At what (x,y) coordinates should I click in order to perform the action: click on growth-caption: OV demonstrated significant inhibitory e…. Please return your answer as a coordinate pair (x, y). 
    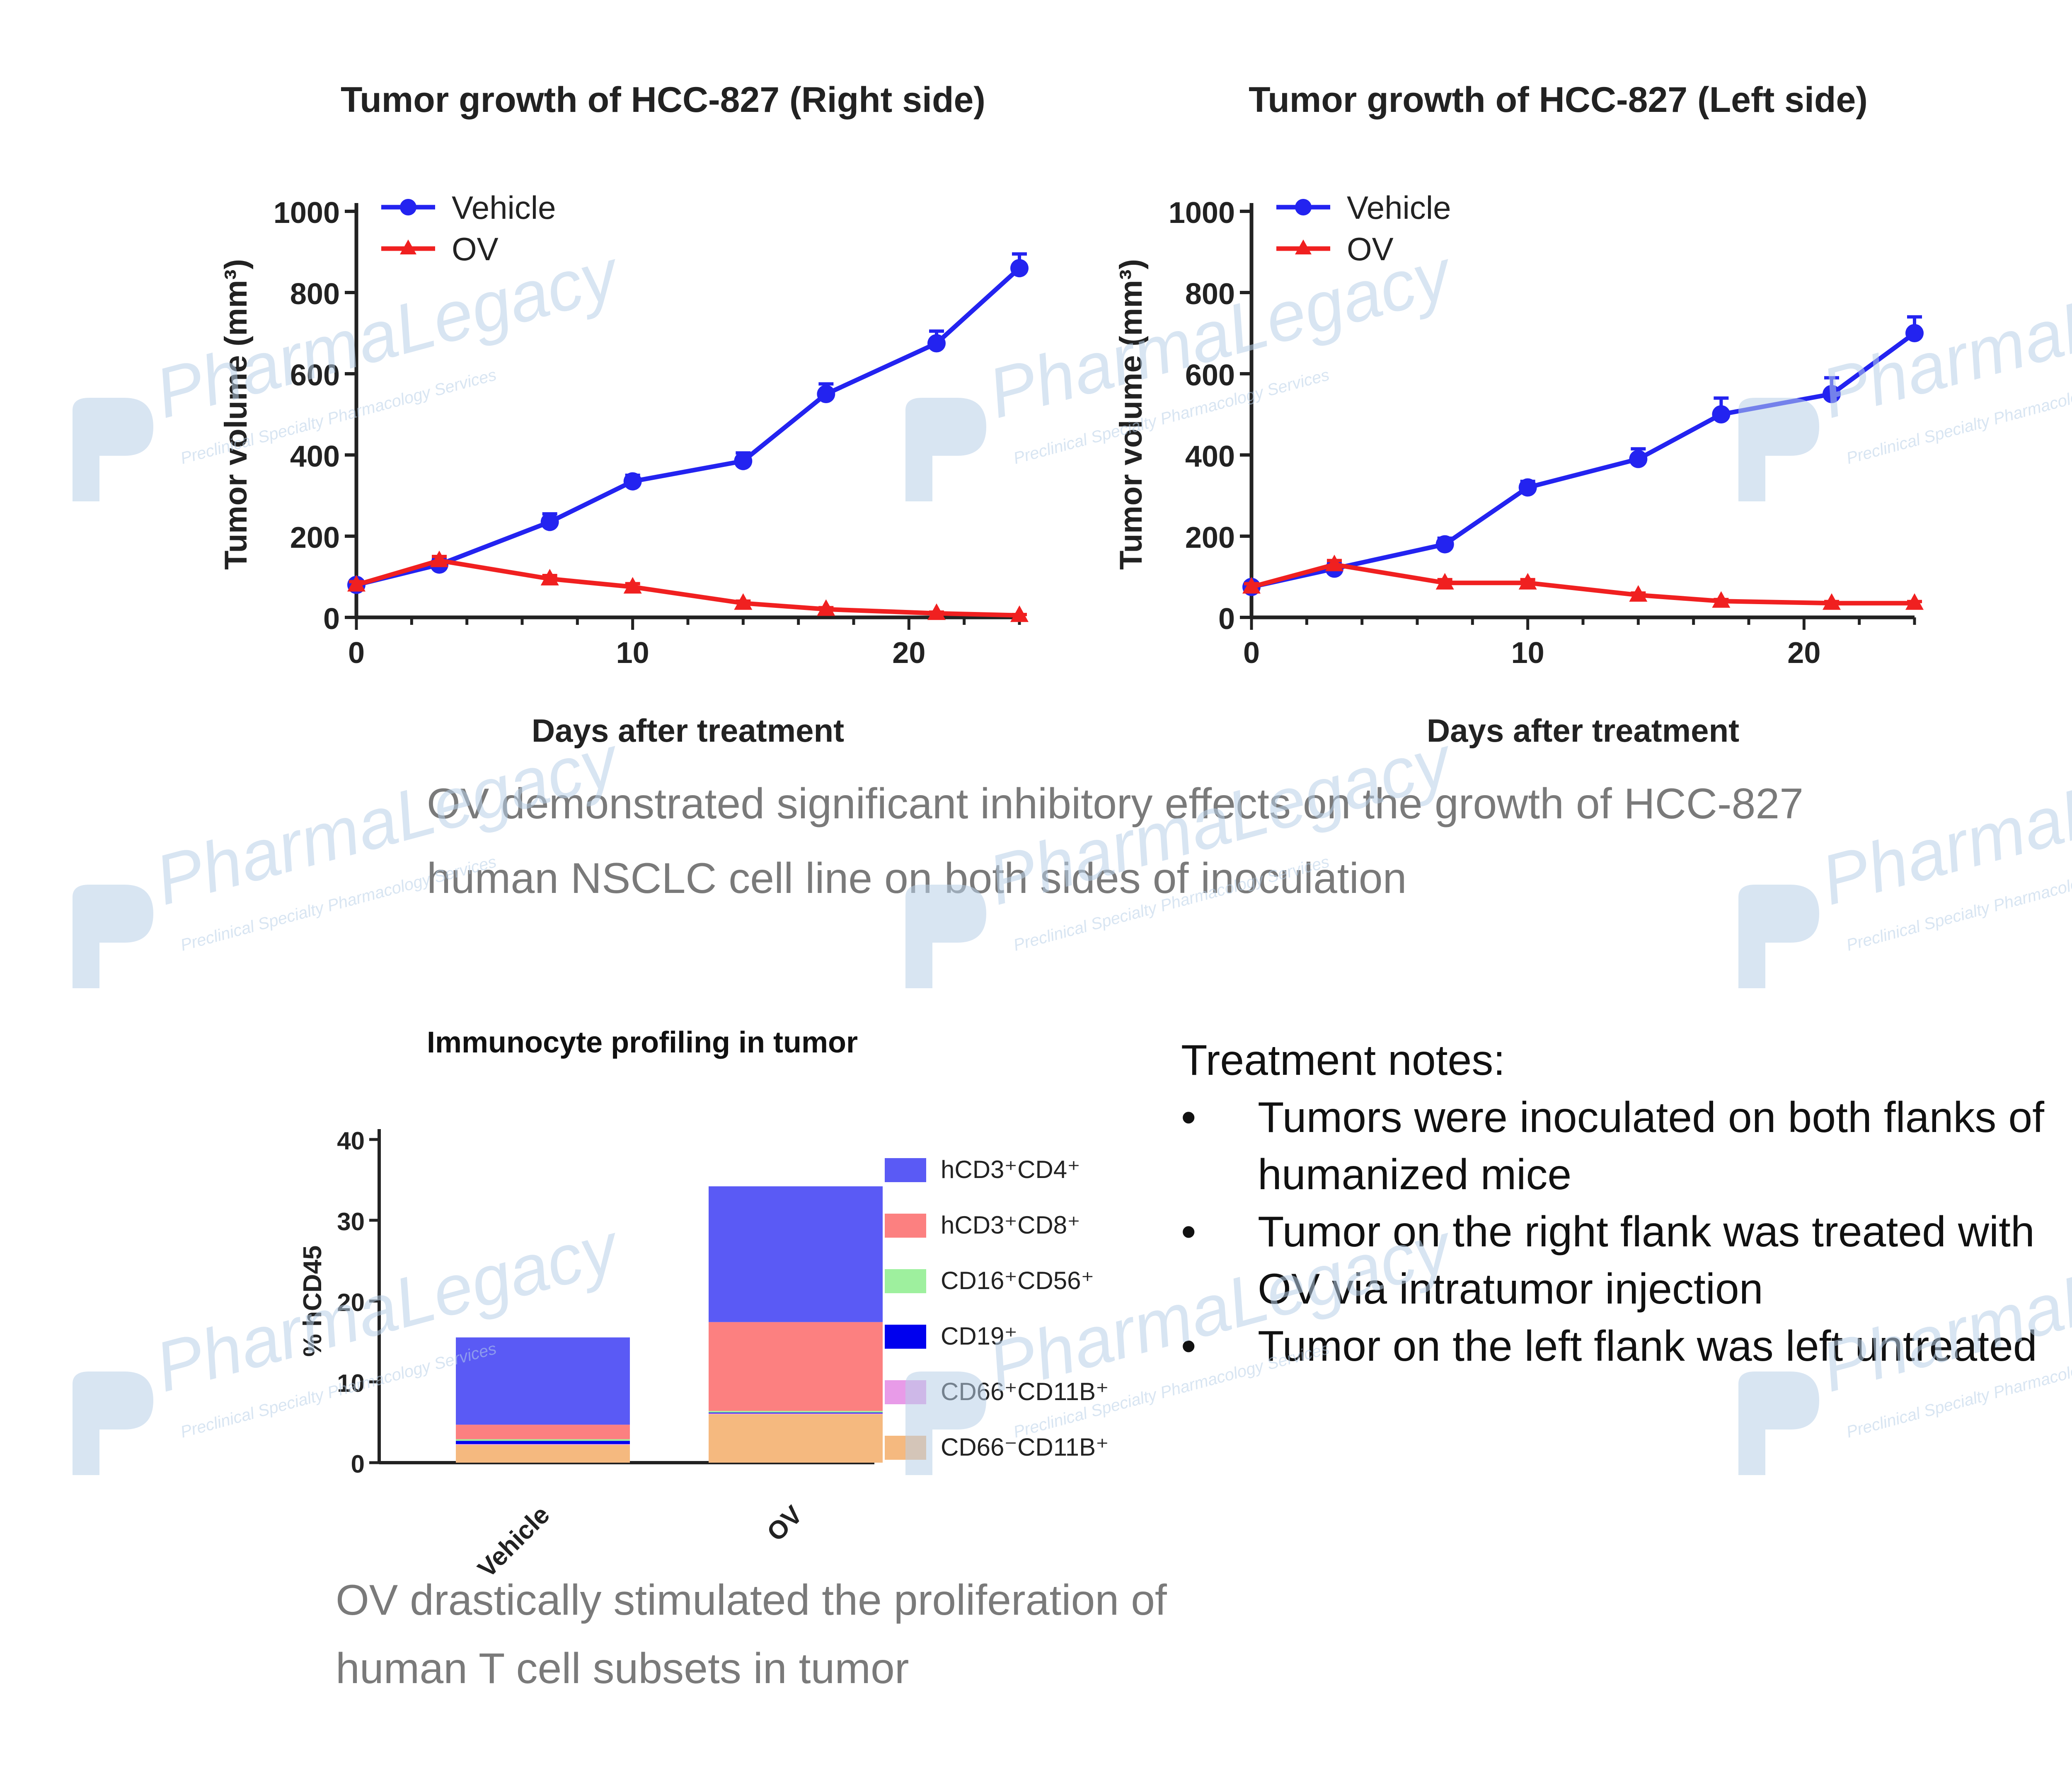
    Looking at the image, I should click on (1115, 841).